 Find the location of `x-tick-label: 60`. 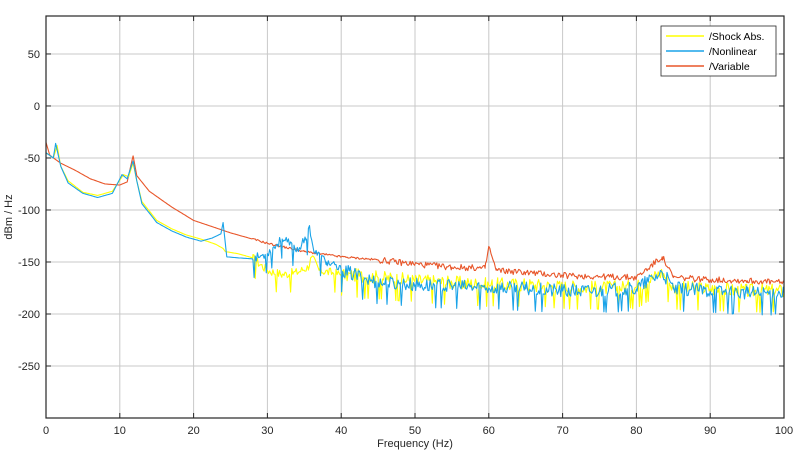

x-tick-label: 60 is located at coordinates (489, 431).